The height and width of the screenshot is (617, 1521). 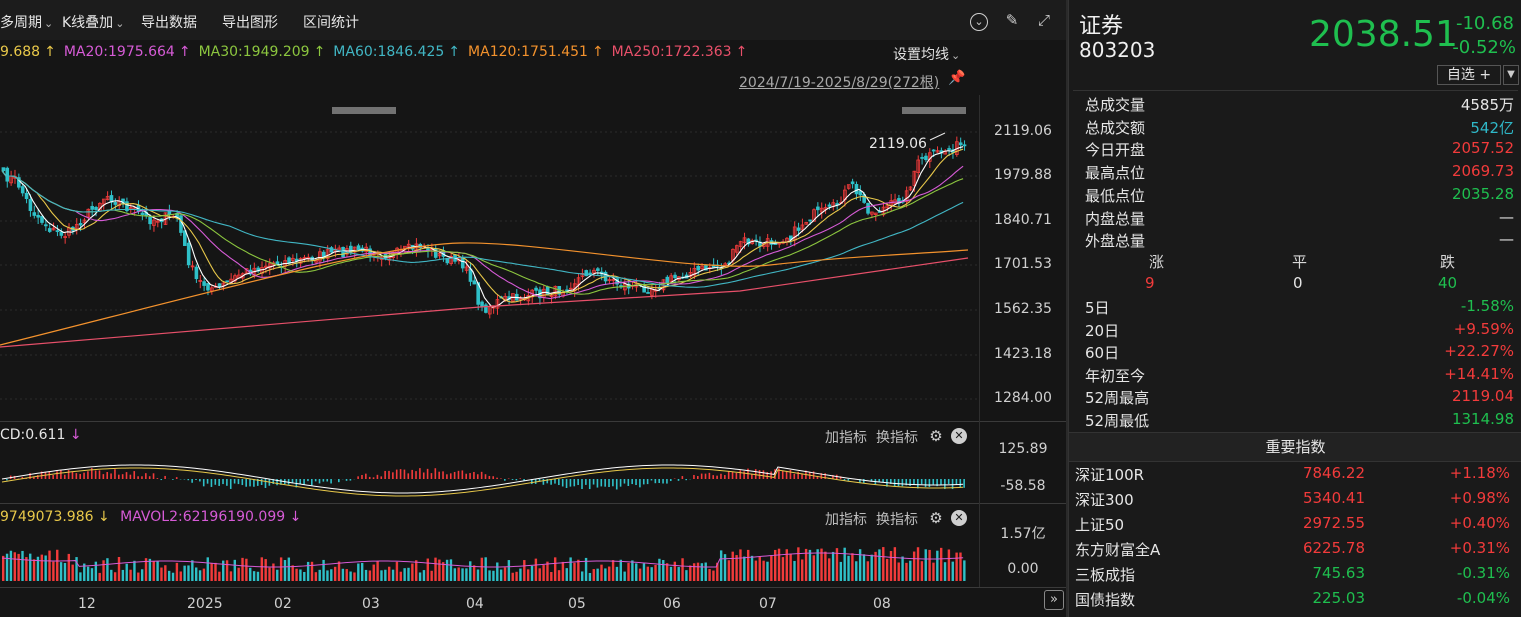 I want to click on multi-period-menu: 多周期 ⌄, so click(x=26, y=22).